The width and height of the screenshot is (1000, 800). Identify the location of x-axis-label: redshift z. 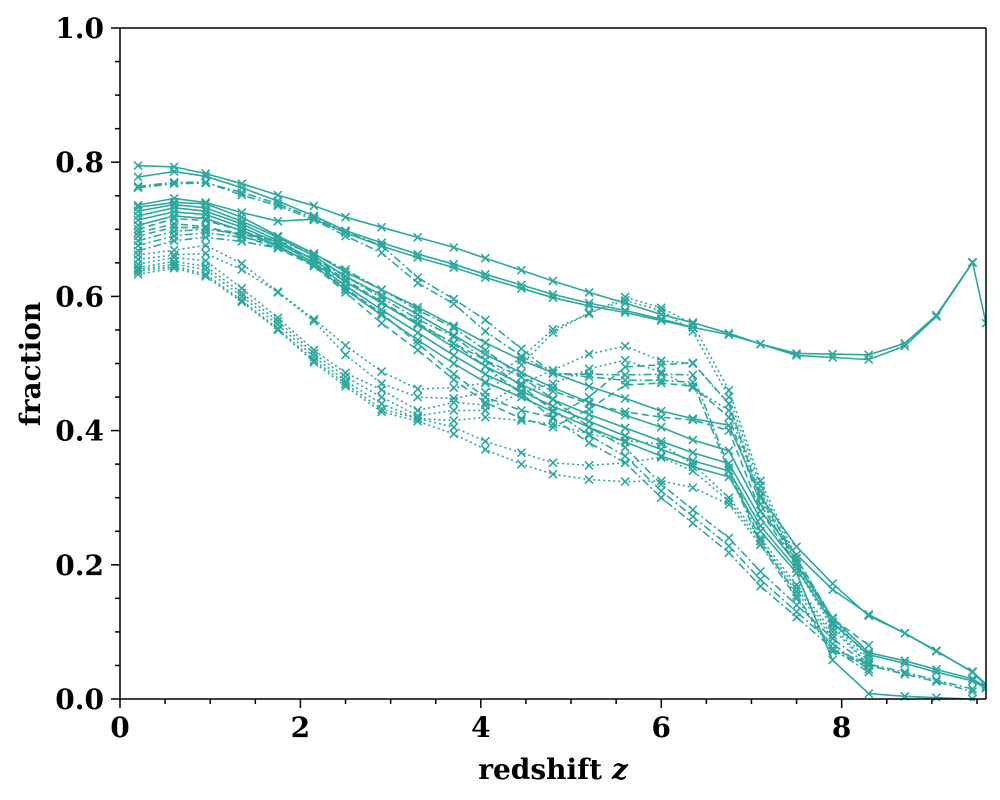
(553, 769).